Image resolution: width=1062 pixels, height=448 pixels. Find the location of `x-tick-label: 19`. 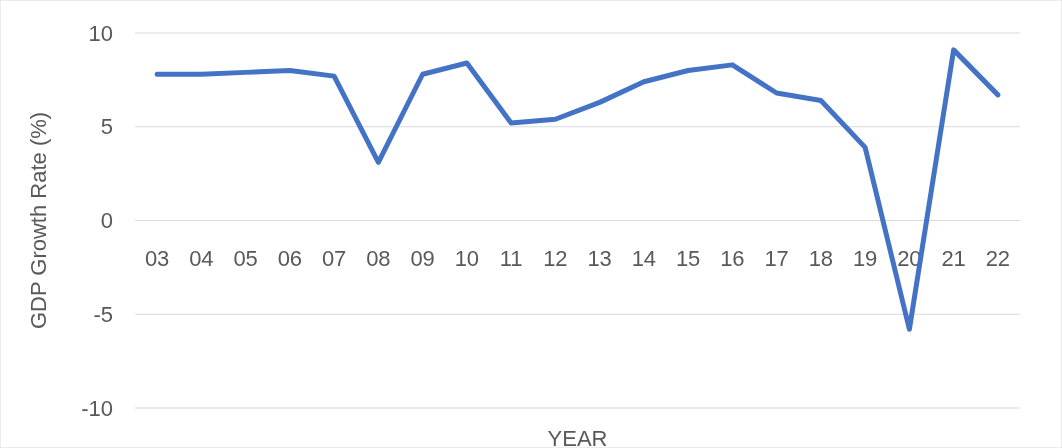

x-tick-label: 19 is located at coordinates (865, 258).